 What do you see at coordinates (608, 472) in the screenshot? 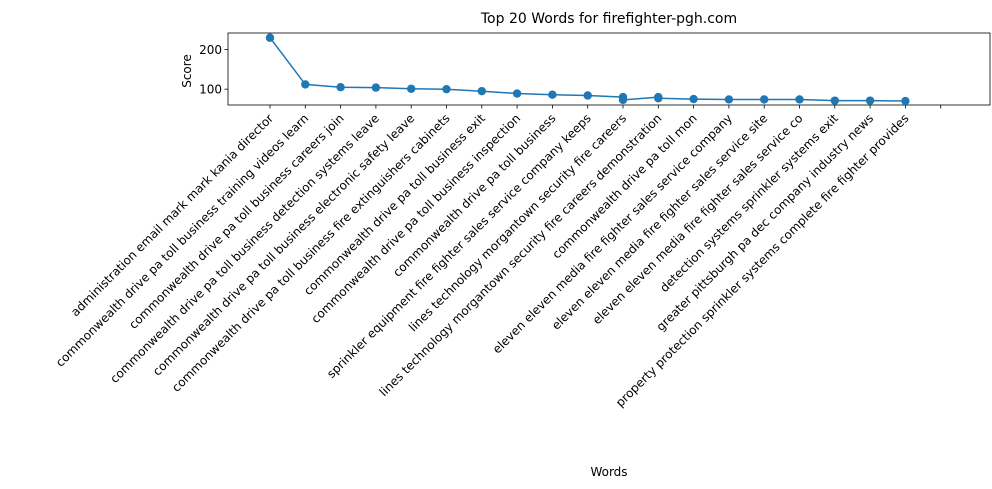
I see `x-axis-label: Words` at bounding box center [608, 472].